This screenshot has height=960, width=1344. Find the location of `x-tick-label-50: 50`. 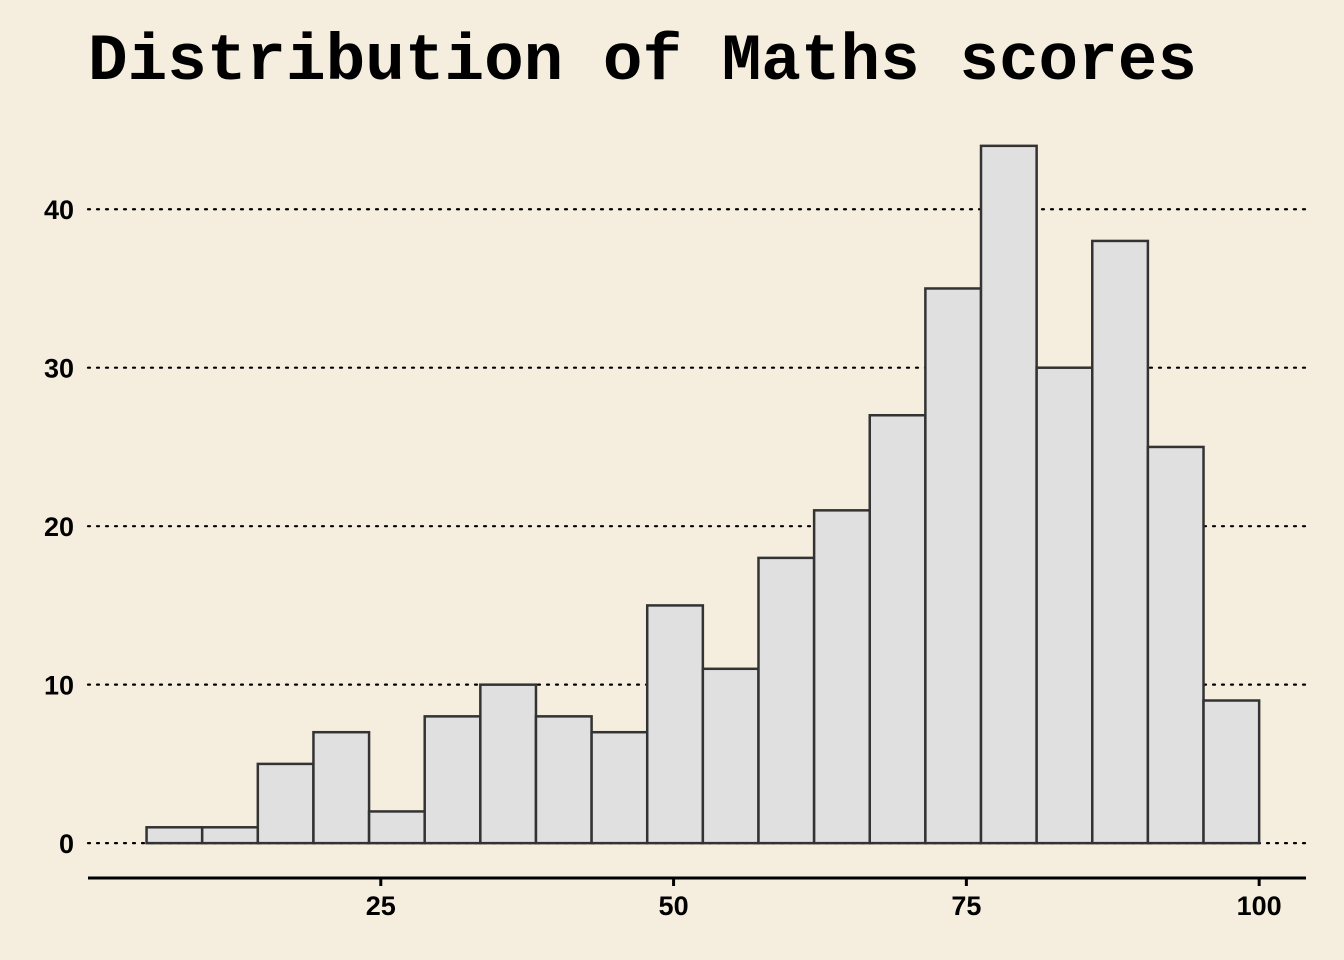

x-tick-label-50: 50 is located at coordinates (674, 906).